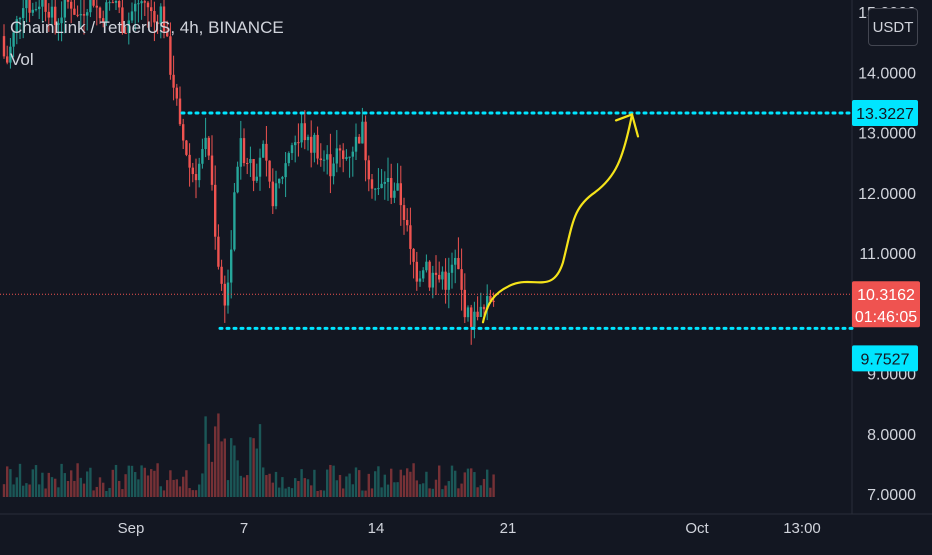  Describe the element at coordinates (557, 218) in the screenshot. I see `projection-curve` at that location.